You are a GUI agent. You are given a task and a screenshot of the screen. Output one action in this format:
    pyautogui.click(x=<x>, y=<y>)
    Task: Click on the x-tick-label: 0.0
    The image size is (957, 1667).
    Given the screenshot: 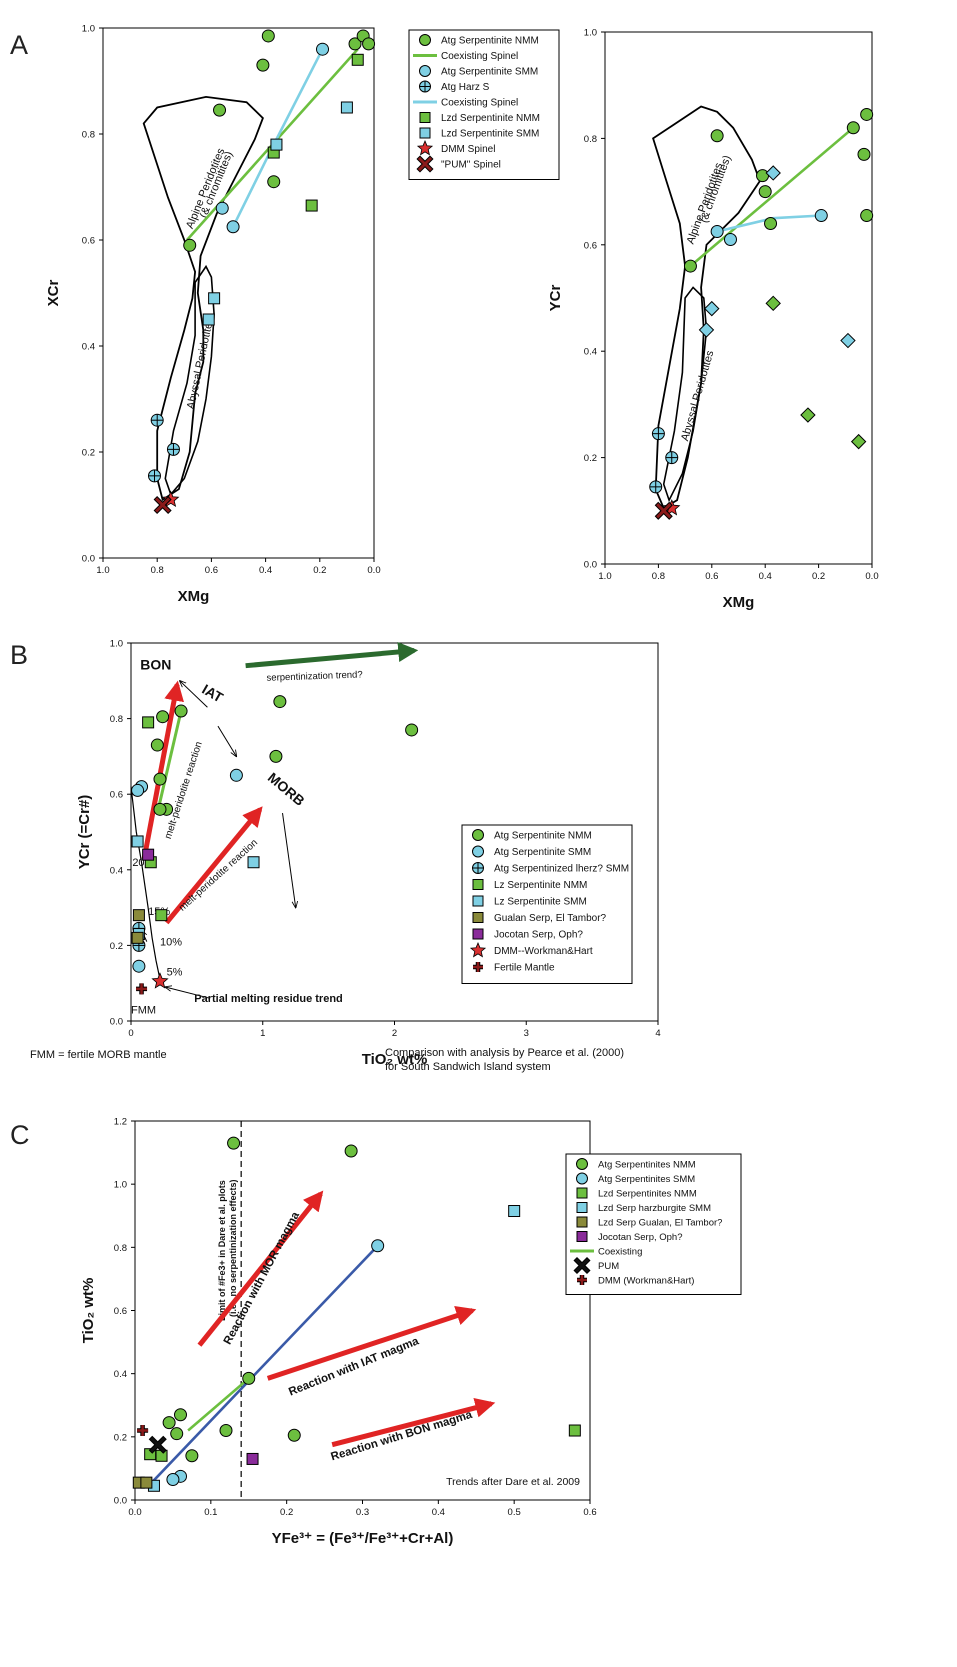 What is the action you would take?
    pyautogui.click(x=134, y=1512)
    